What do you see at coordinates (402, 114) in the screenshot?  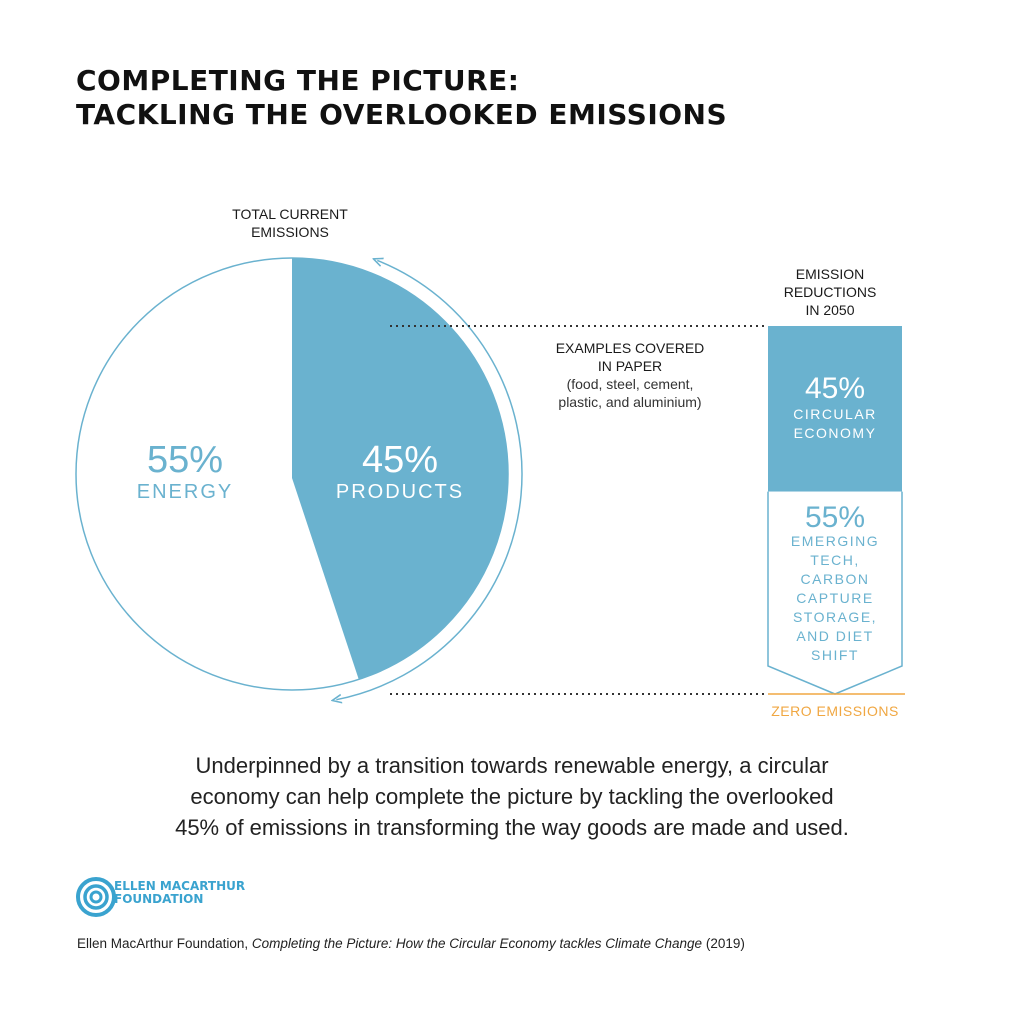 I see `title-line-2: TACKLING THE OVERLOOKED EMISSIONS` at bounding box center [402, 114].